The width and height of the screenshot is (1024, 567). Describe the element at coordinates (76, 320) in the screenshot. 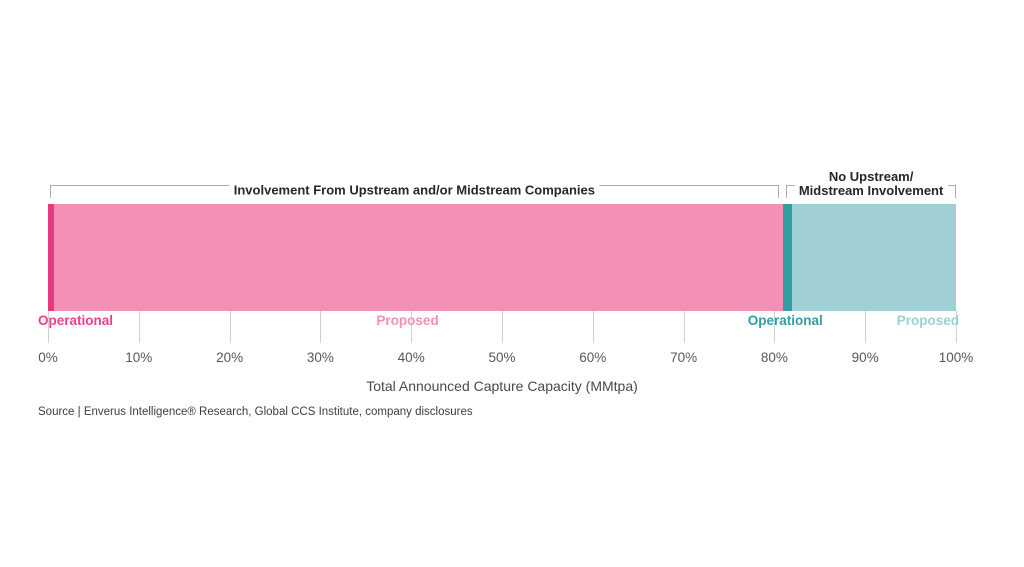

I see `series-label-operational-1: Operational` at that location.